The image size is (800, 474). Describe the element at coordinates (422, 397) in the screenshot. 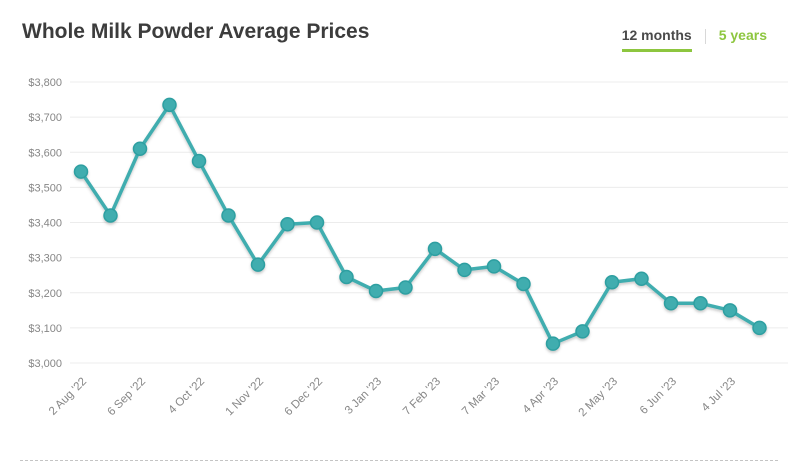

I see `x-tick-label: 7 Feb '23` at that location.